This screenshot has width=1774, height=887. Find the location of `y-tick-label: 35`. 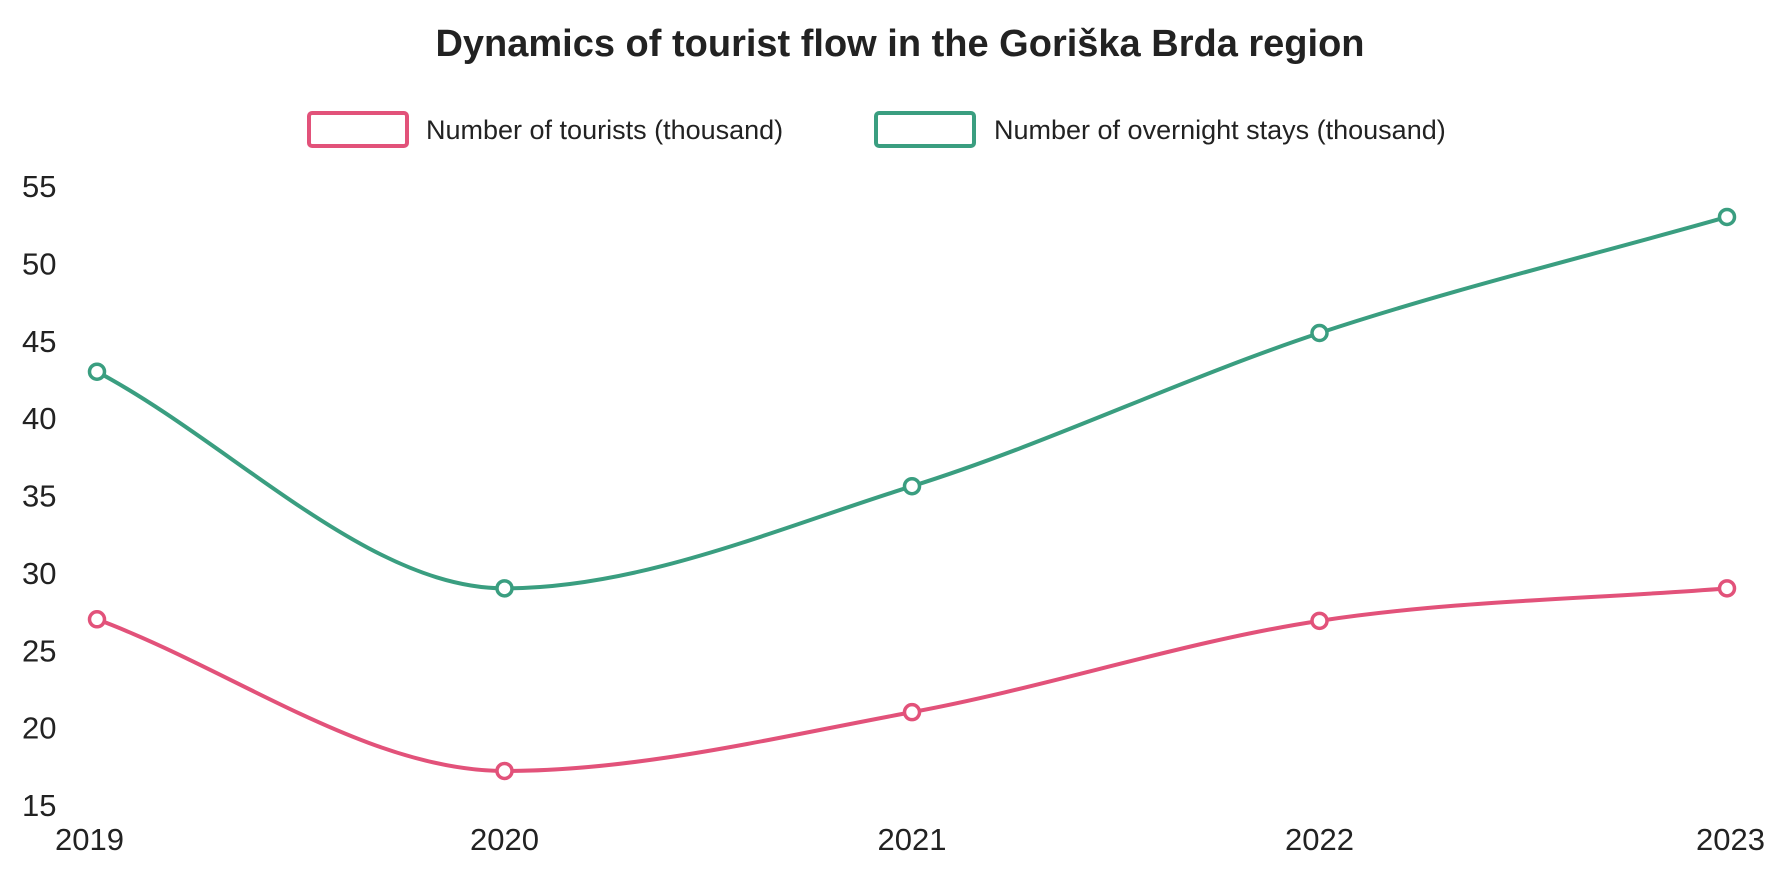

y-tick-label: 35 is located at coordinates (39, 496).